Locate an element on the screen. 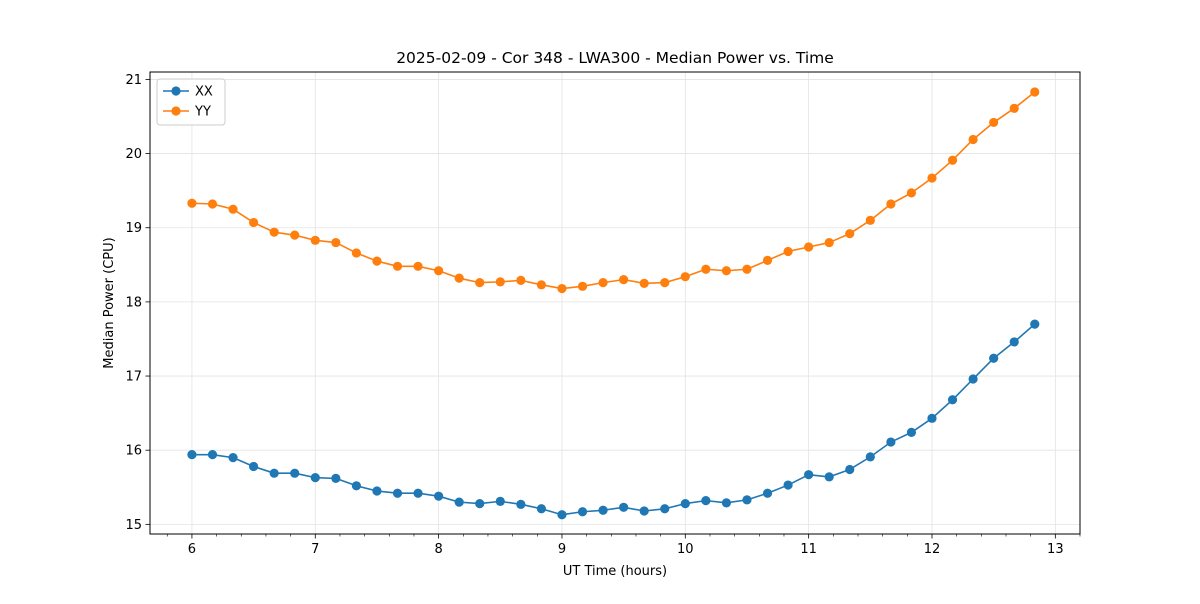 The image size is (1200, 604). legend-marker-yy is located at coordinates (176, 111).